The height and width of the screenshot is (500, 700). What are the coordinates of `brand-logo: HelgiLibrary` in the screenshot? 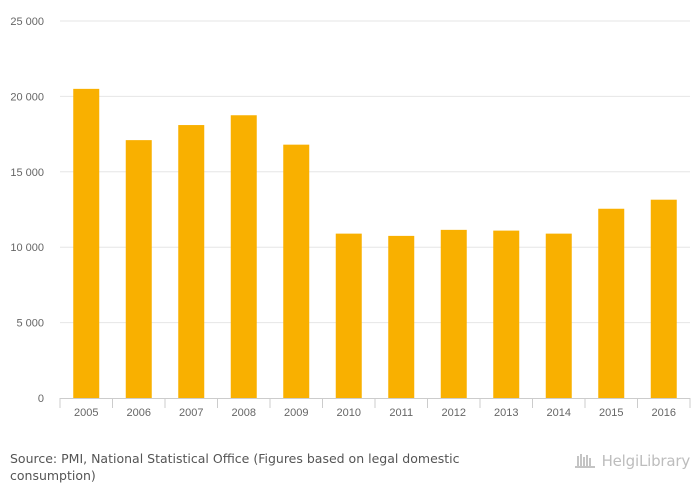 It's located at (632, 461).